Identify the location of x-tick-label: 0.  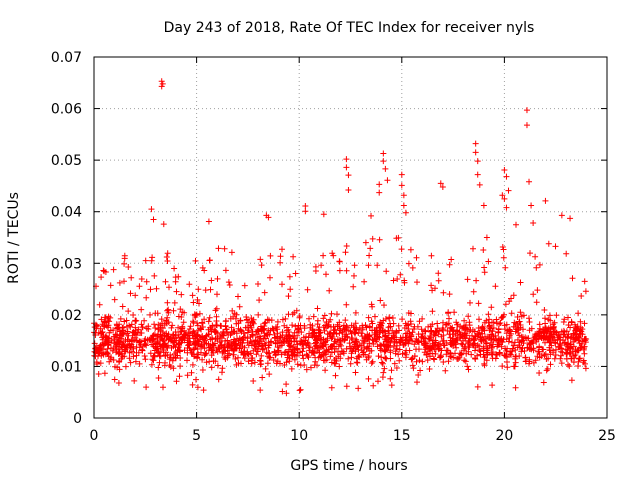
(94, 436).